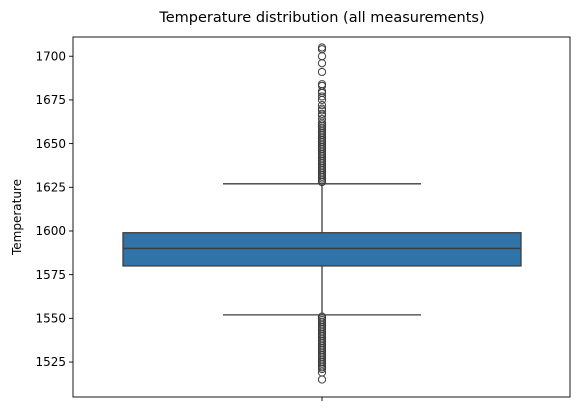  Describe the element at coordinates (50, 100) in the screenshot. I see `y-tick-label: 1675` at that location.